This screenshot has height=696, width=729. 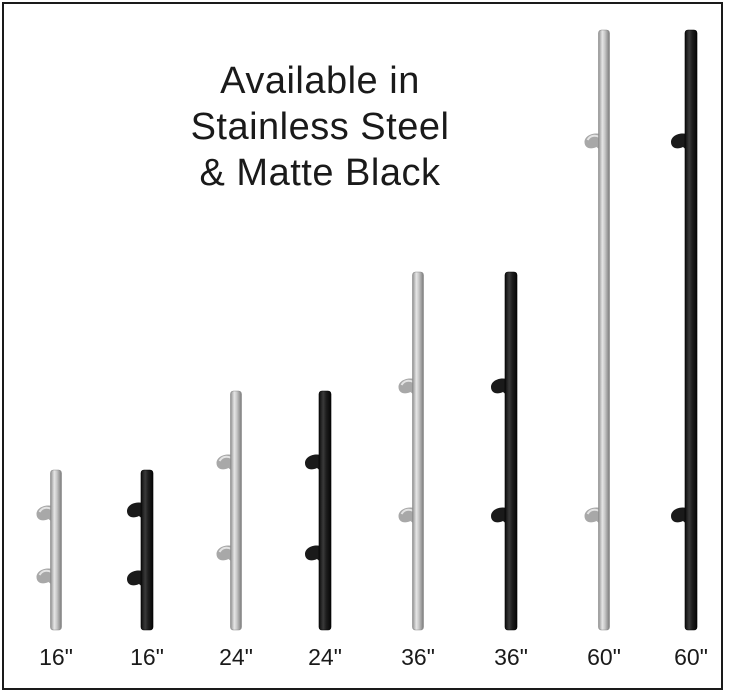 What do you see at coordinates (320, 81) in the screenshot?
I see `headline-line-1: Available in` at bounding box center [320, 81].